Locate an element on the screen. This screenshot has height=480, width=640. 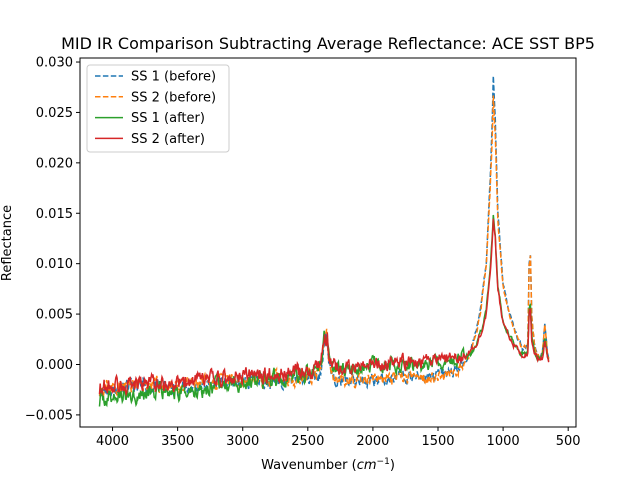
legend-entry: SS 1 (before) is located at coordinates (173, 77).